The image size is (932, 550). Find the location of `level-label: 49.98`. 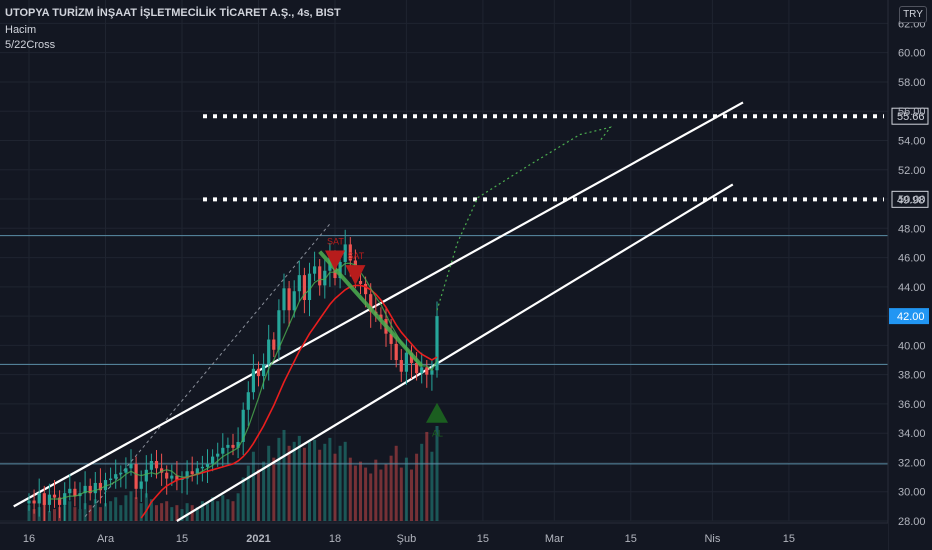

level-label: 49.98 is located at coordinates (911, 200).